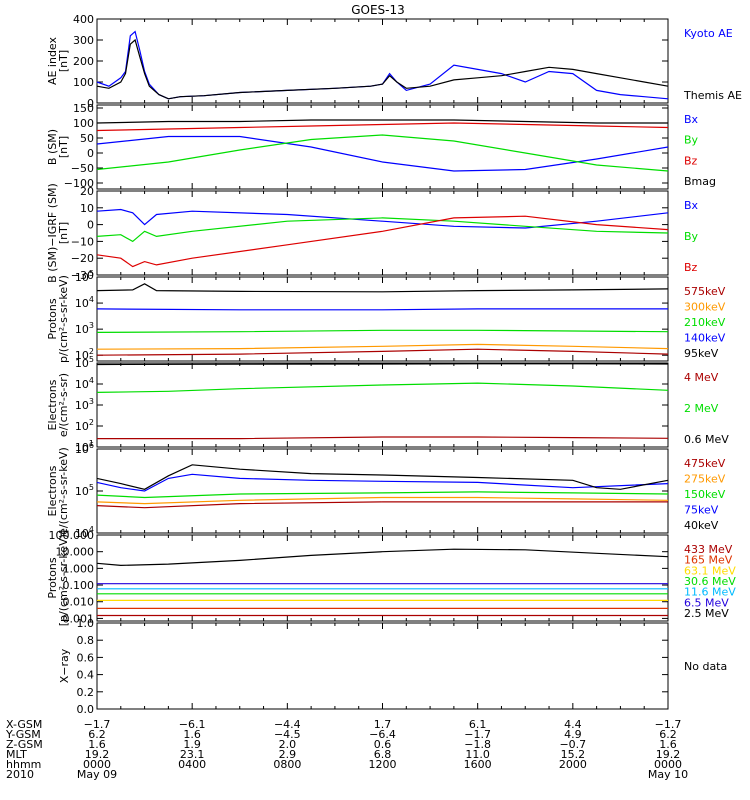 This screenshot has height=800, width=750. What do you see at coordinates (705, 291) in the screenshot?
I see `legend-entry: 575keV` at bounding box center [705, 291].